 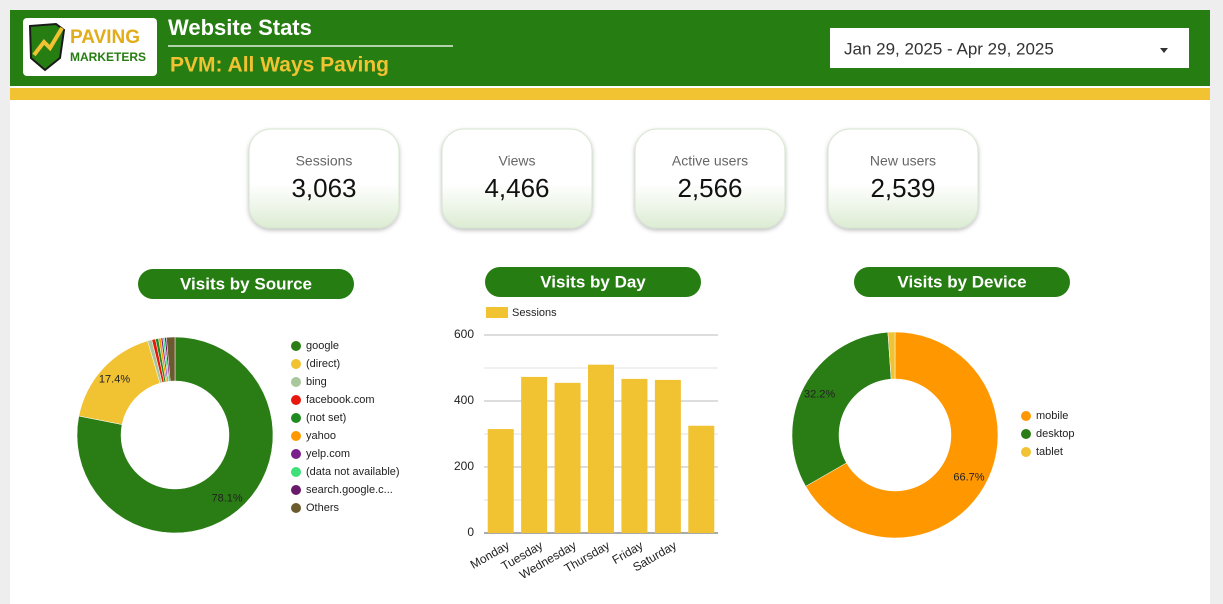 I want to click on legend-label: Others, so click(x=323, y=508).